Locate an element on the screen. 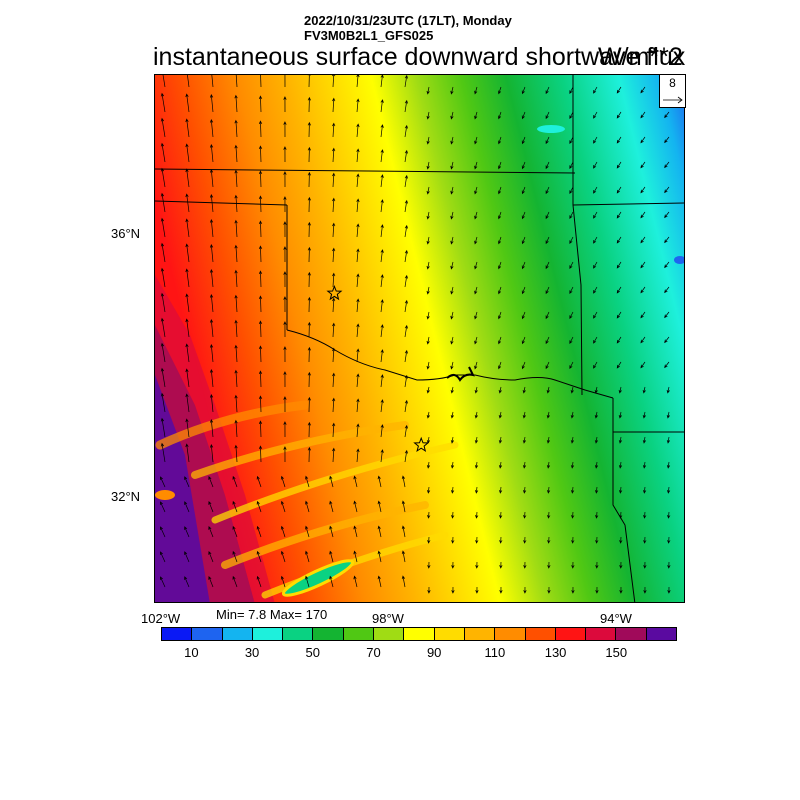 Image resolution: width=800 pixels, height=800 pixels. flux-max-core is located at coordinates (182, 488).